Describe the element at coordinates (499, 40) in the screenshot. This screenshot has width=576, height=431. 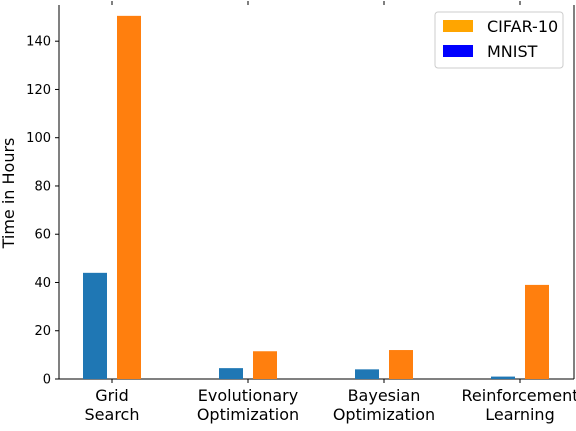
I see `legend: CIFAR-10 MNIST` at that location.